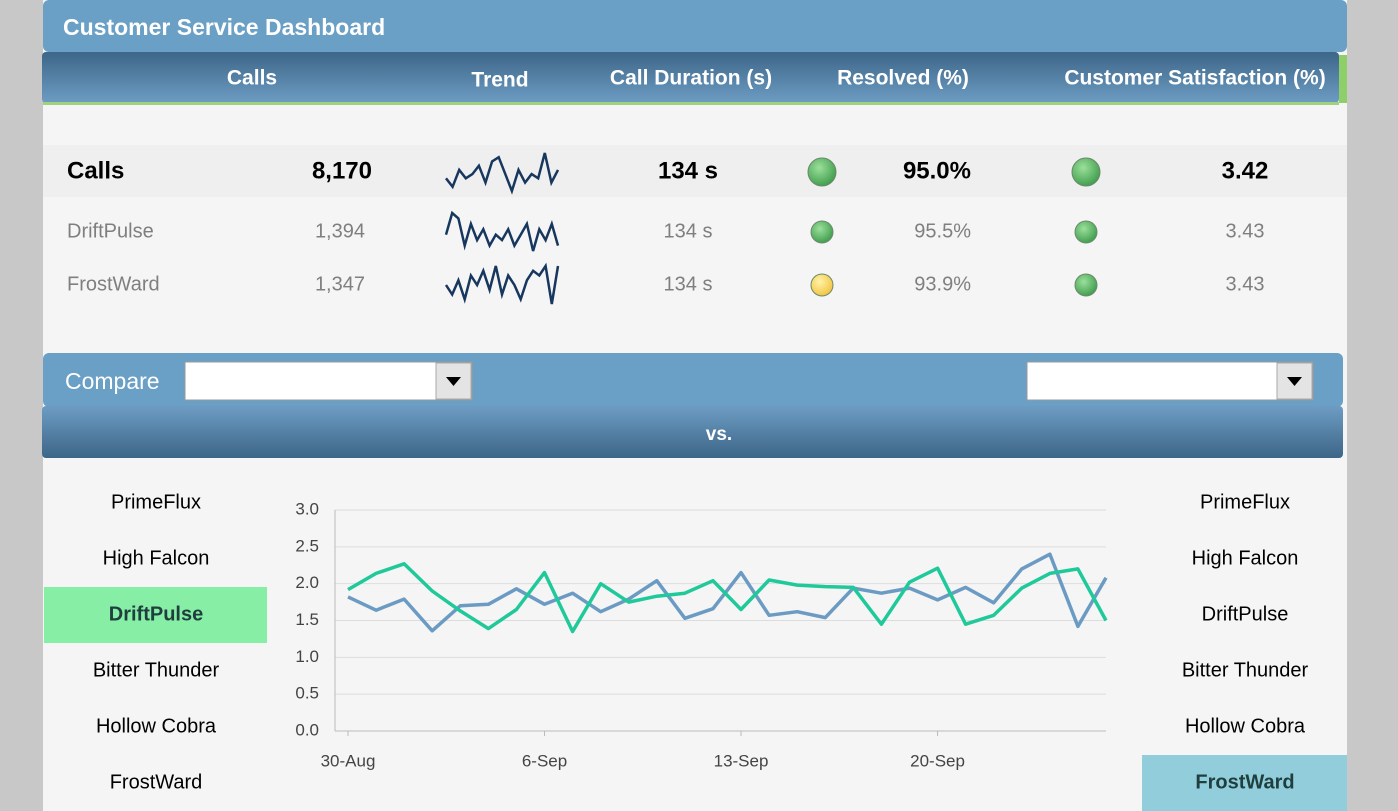 The image size is (1398, 811). What do you see at coordinates (307, 693) in the screenshot?
I see `y-tick-label: 0.5` at bounding box center [307, 693].